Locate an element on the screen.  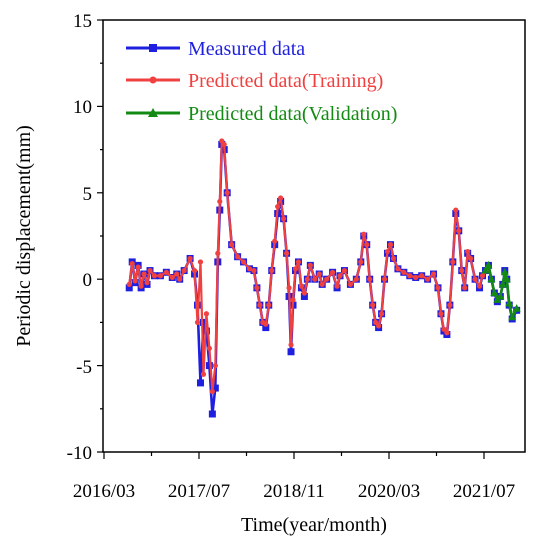
y-tick-label-0: 0 is located at coordinates (88, 280).